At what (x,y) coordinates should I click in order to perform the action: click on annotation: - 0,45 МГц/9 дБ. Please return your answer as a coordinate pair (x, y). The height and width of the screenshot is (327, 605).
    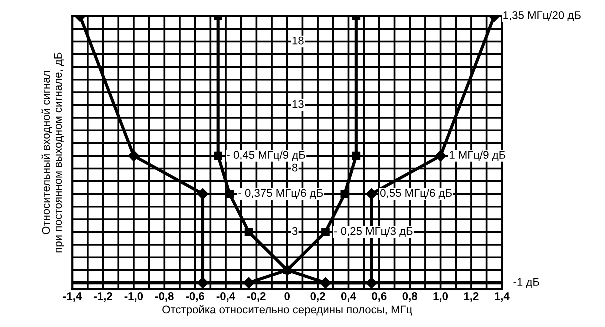
    Looking at the image, I should click on (266, 156).